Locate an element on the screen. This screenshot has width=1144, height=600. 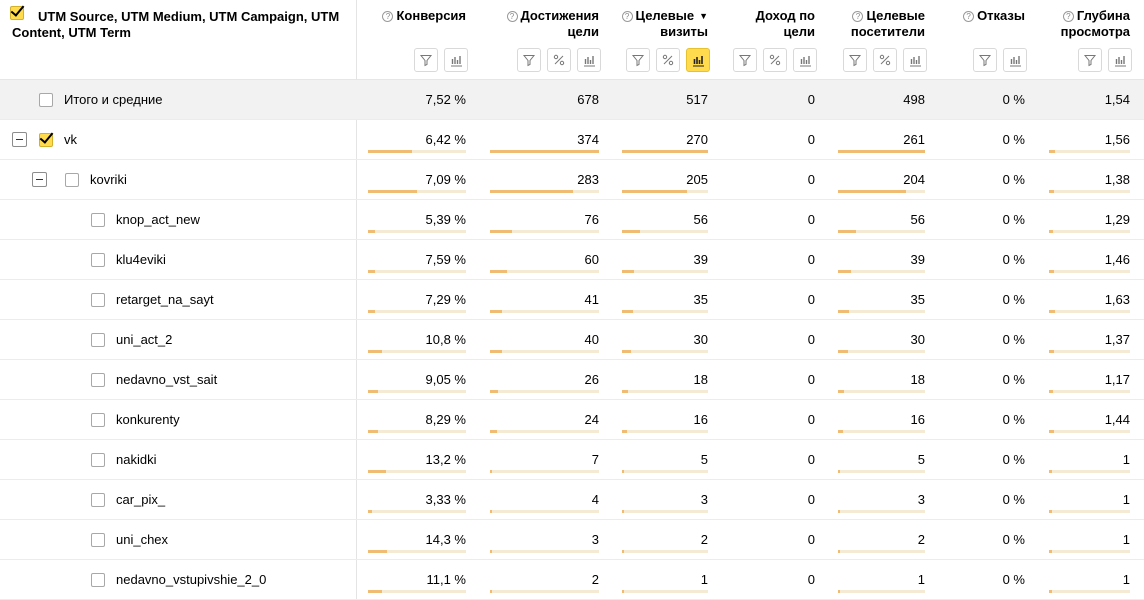
column-header-bounce: ? Отказы is located at coordinates (950, 16).